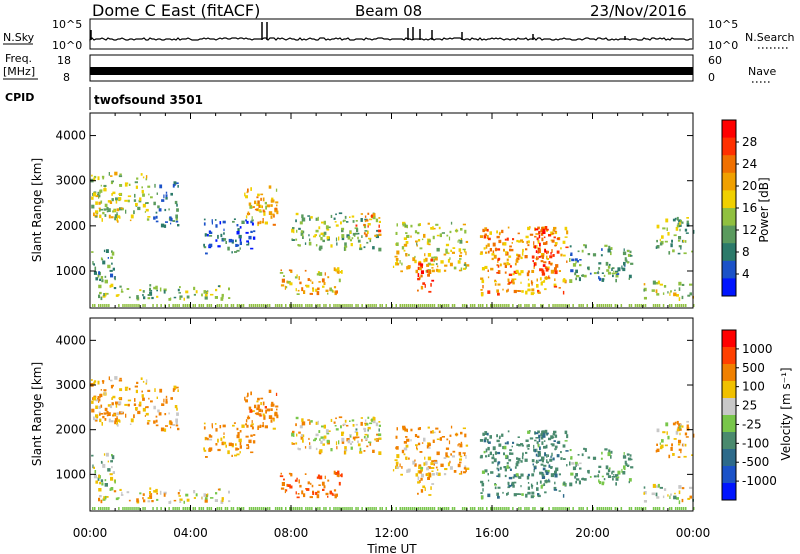  Describe the element at coordinates (388, 11) in the screenshot. I see `beam-label: Beam 08` at that location.